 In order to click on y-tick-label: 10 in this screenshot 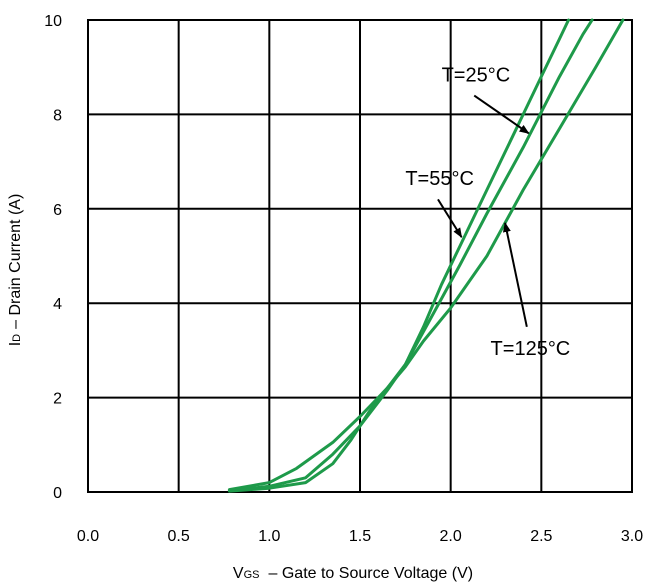, I will do `click(53, 21)`.